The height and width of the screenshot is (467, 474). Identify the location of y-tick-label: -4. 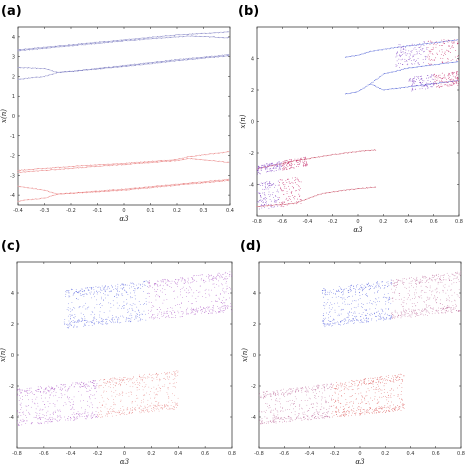
(253, 418).